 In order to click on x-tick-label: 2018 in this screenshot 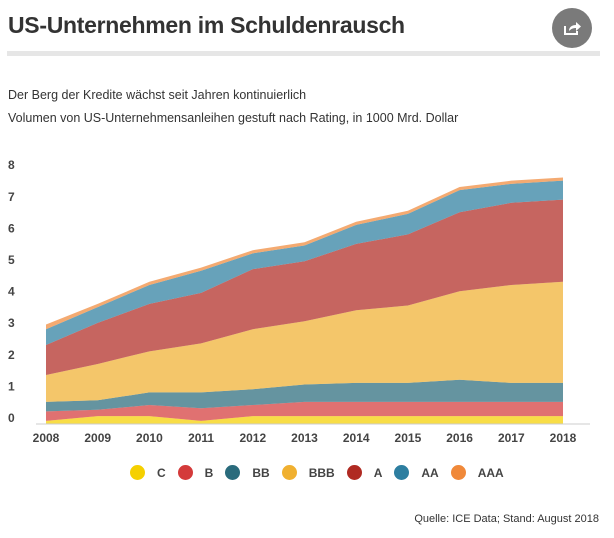, I will do `click(563, 438)`.